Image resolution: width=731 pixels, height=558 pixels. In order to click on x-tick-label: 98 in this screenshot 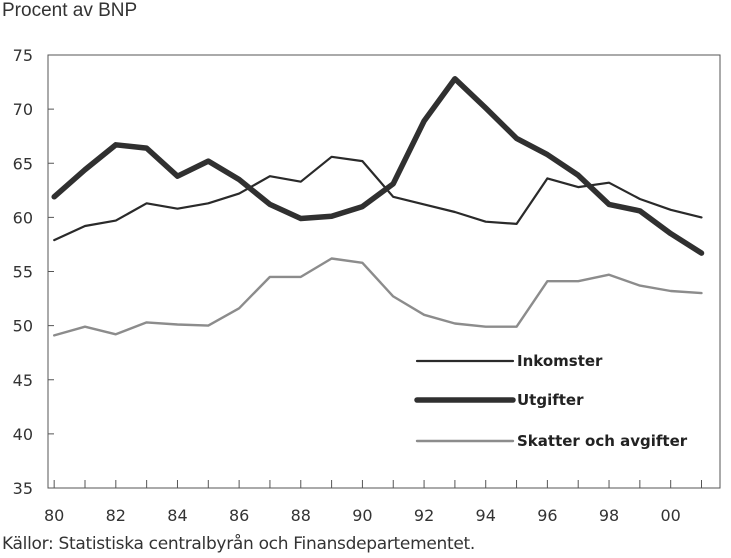, I will do `click(609, 515)`.